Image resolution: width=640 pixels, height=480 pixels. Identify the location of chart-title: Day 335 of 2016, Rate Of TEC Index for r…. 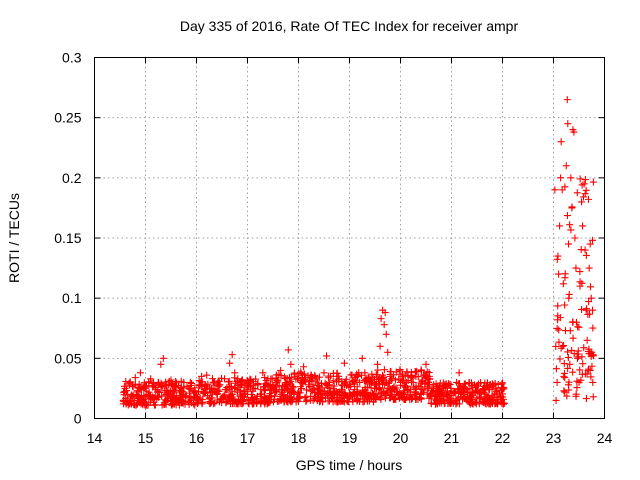
(349, 26).